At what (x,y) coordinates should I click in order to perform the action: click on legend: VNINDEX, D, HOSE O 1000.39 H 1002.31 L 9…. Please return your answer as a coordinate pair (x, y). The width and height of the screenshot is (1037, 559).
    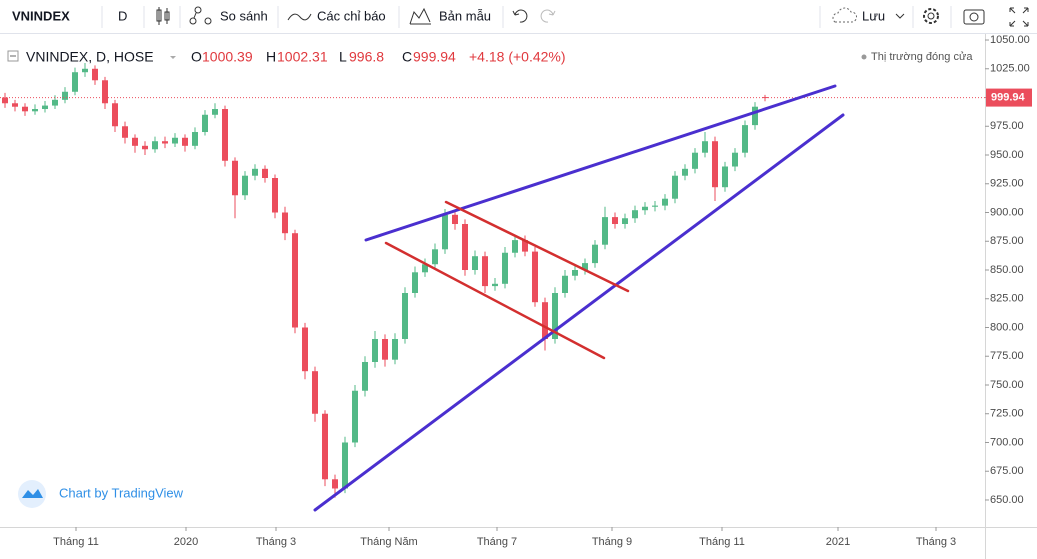
    Looking at the image, I should click on (490, 57).